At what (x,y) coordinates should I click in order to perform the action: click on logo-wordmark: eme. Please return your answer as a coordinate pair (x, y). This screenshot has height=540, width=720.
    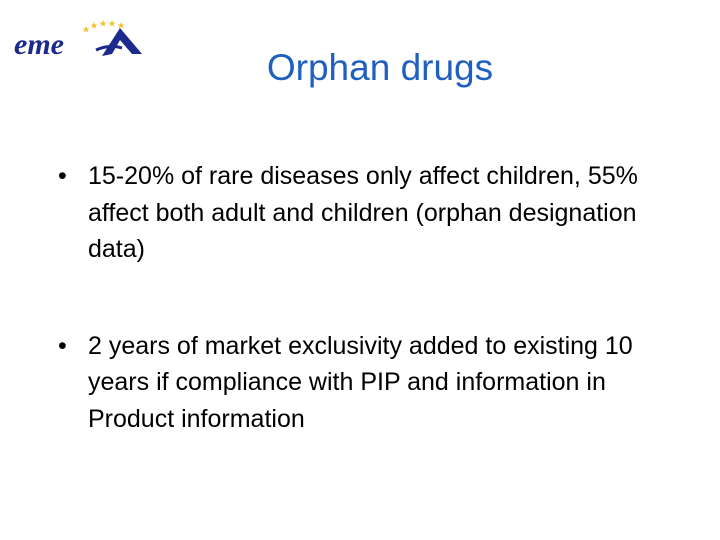
    Looking at the image, I should click on (39, 44).